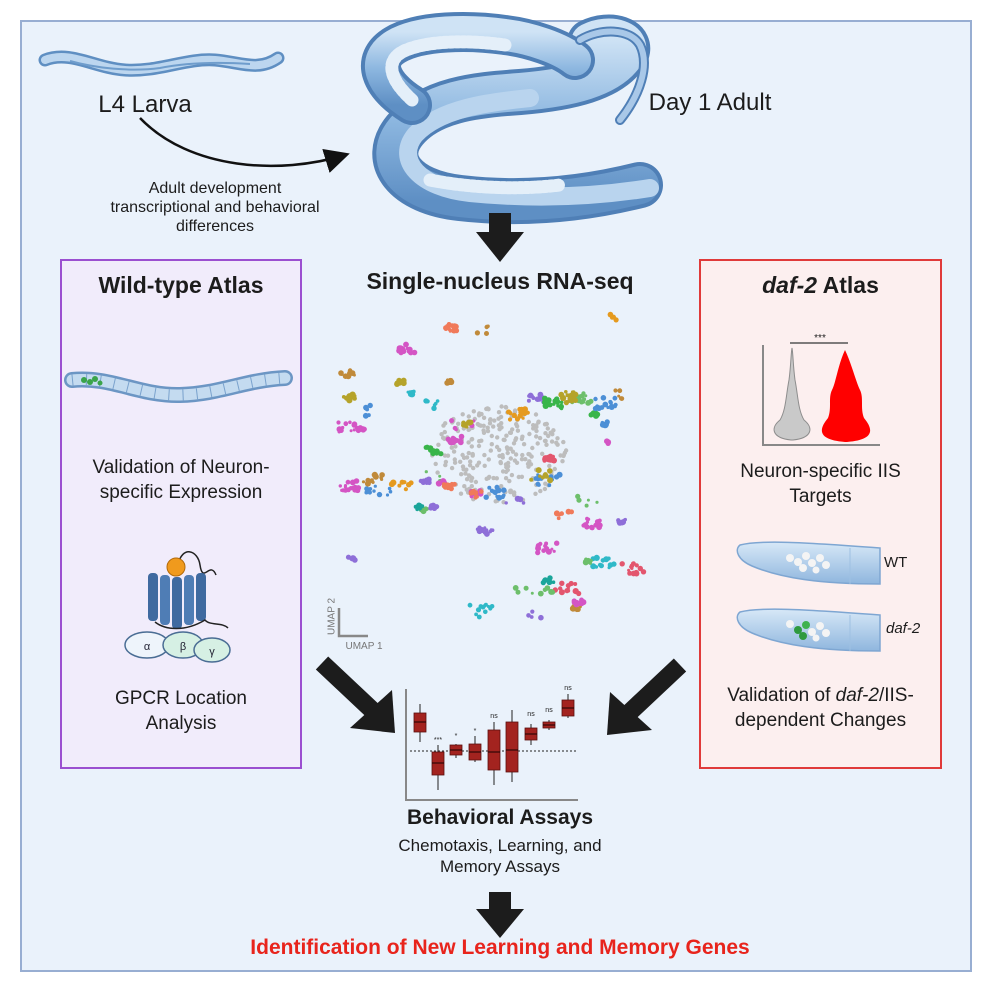 The image size is (996, 996). I want to click on l4-larva-label: L4 Larva, so click(145, 104).